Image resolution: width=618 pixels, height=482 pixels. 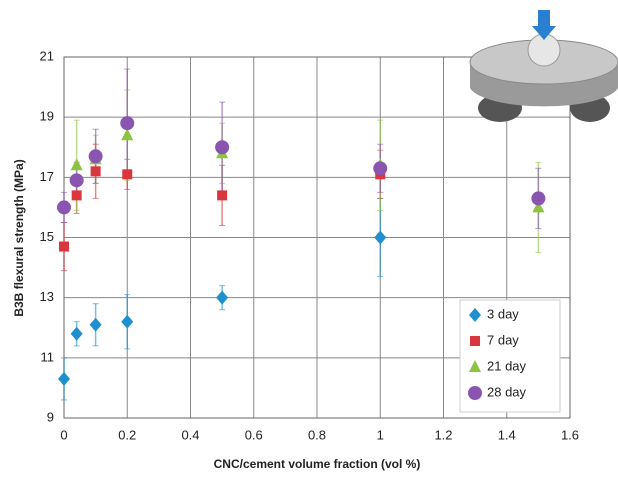 I want to click on x-tick-label: 1.6, so click(x=570, y=434).